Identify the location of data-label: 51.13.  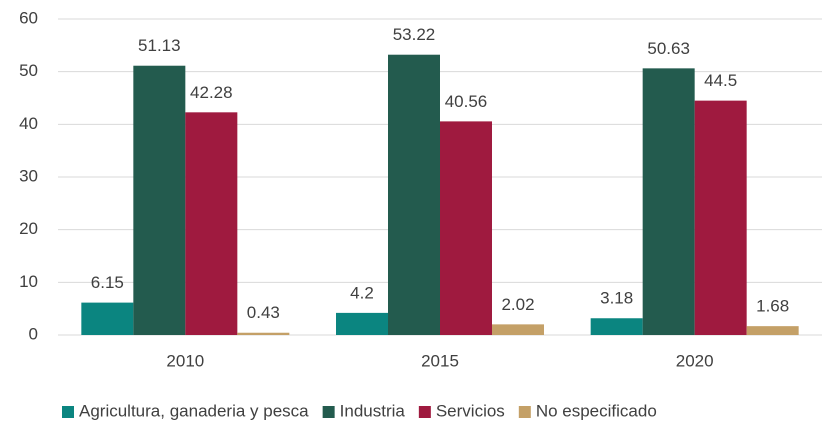
(159, 45).